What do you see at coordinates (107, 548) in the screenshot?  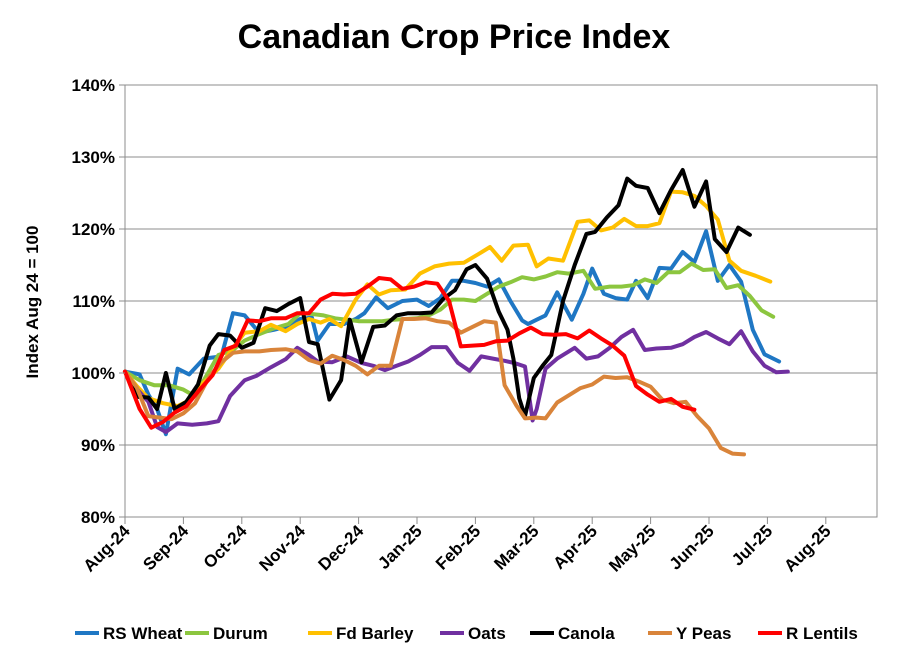 I see `x-tick-label: Aug-24` at bounding box center [107, 548].